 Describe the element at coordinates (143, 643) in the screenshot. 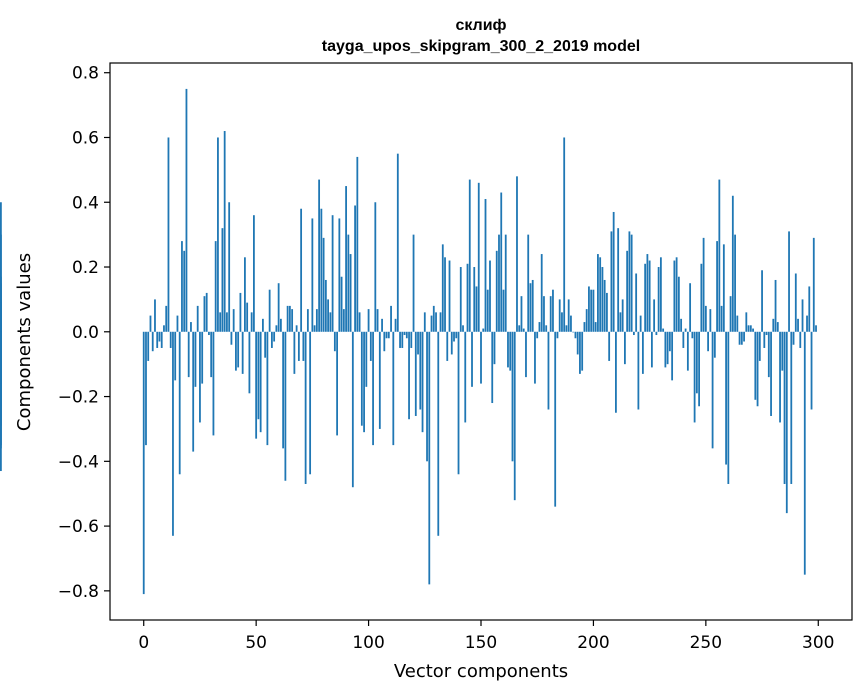

I see `x-tick-label: 0` at that location.